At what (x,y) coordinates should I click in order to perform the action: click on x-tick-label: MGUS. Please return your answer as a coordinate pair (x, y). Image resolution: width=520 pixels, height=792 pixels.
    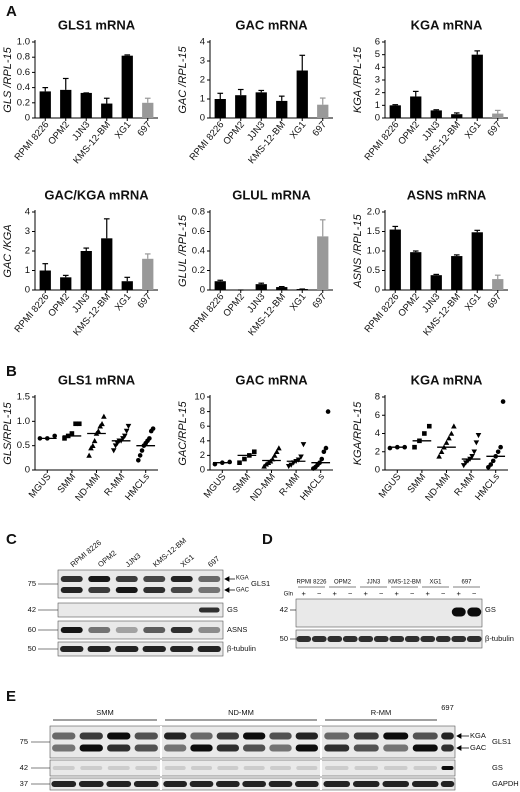
    Looking at the image, I should click on (215, 485).